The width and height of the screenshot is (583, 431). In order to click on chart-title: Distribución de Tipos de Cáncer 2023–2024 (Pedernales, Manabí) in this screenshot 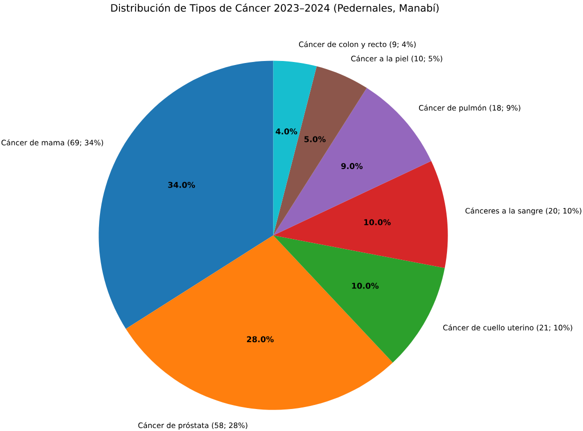, I will do `click(275, 9)`.